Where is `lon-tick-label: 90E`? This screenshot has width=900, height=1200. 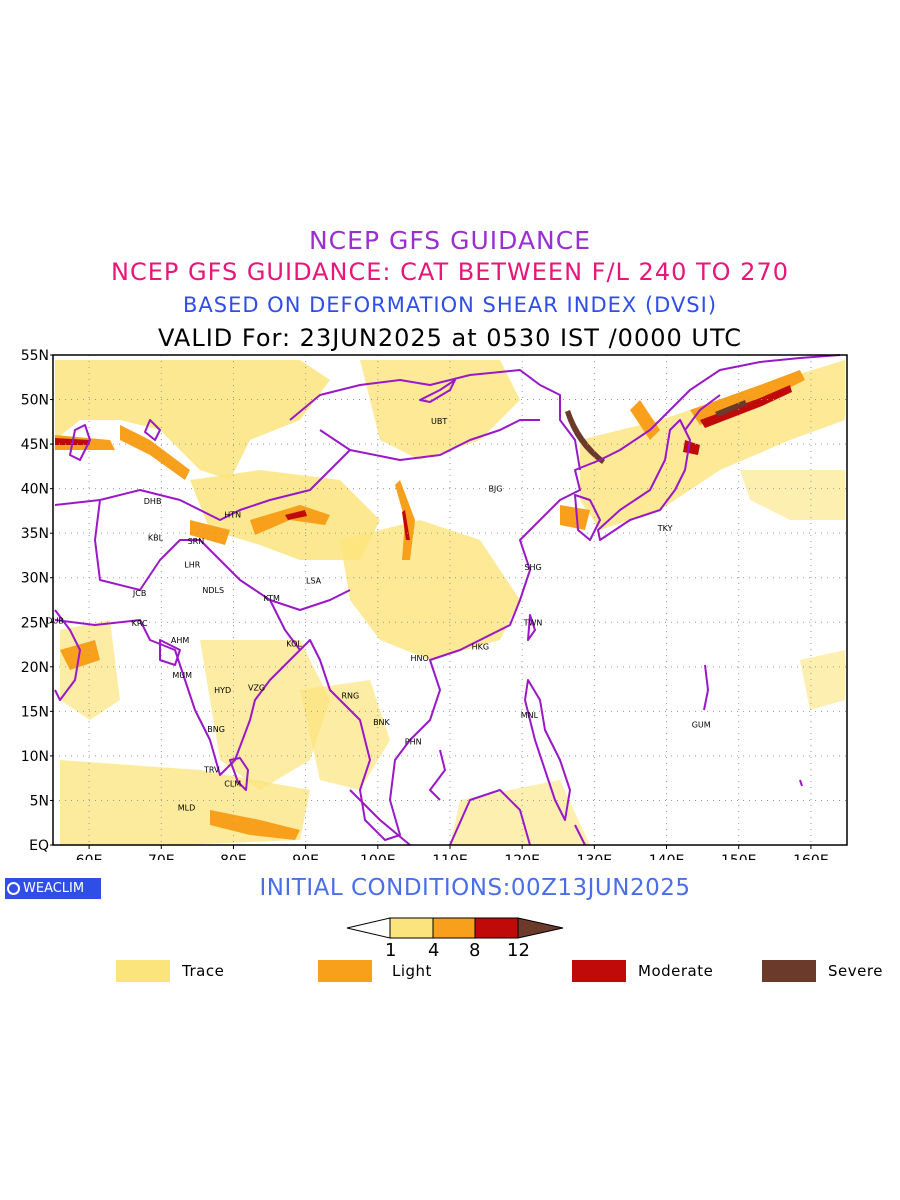 lon-tick-label: 90E is located at coordinates (305, 856).